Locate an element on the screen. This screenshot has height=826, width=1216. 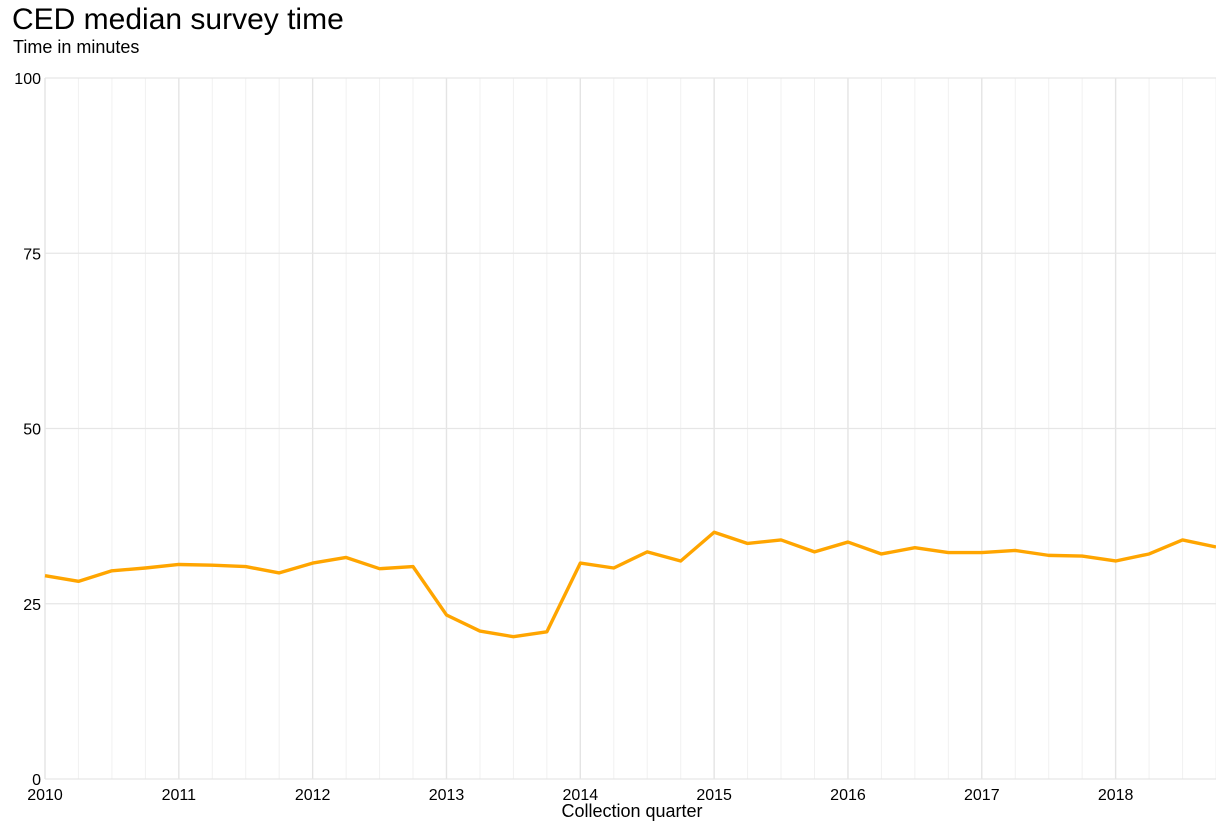
y-tick-label: 25 is located at coordinates (32, 605).